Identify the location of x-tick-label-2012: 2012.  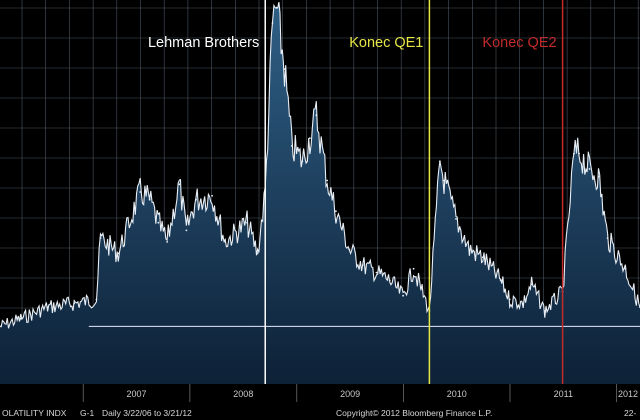
(628, 394).